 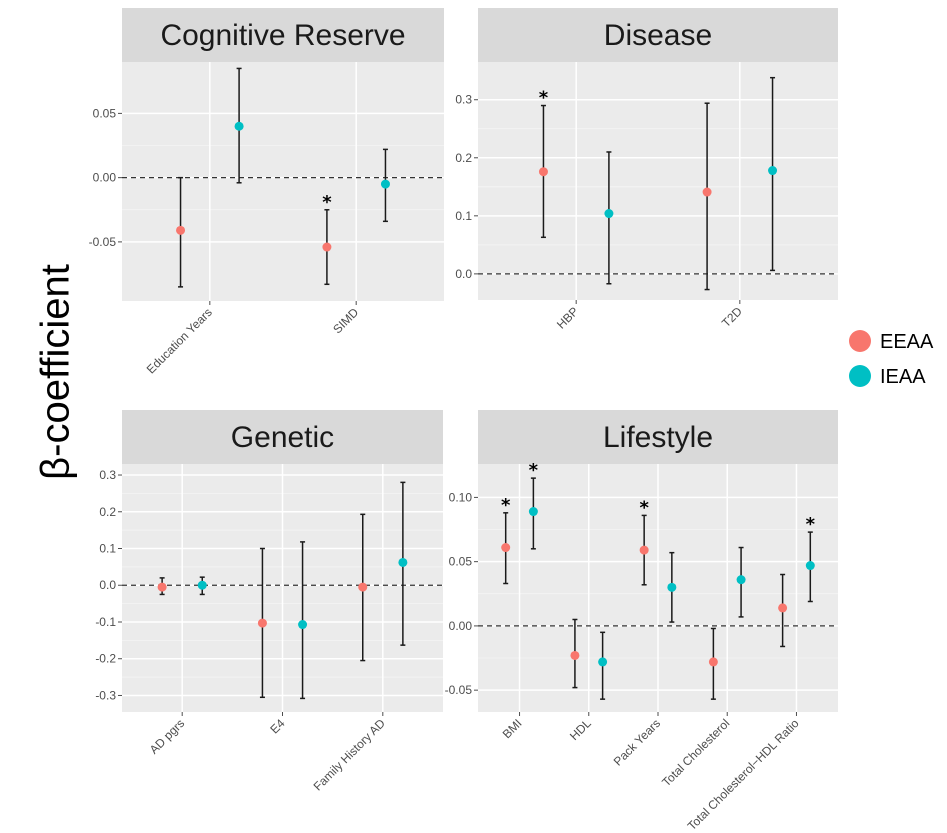 What do you see at coordinates (105, 622) in the screenshot?
I see `y-tick-label: -0.1` at bounding box center [105, 622].